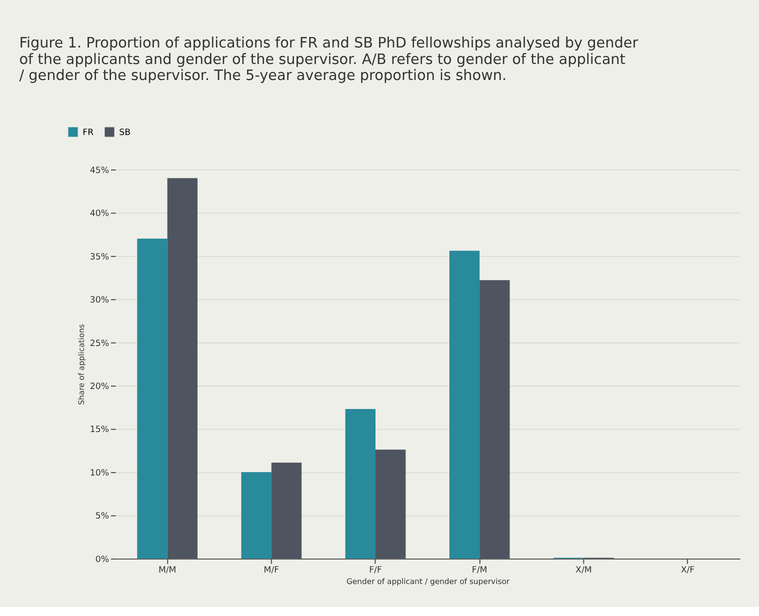 The image size is (759, 616). I want to click on y-tick-label: 10%, so click(100, 473).